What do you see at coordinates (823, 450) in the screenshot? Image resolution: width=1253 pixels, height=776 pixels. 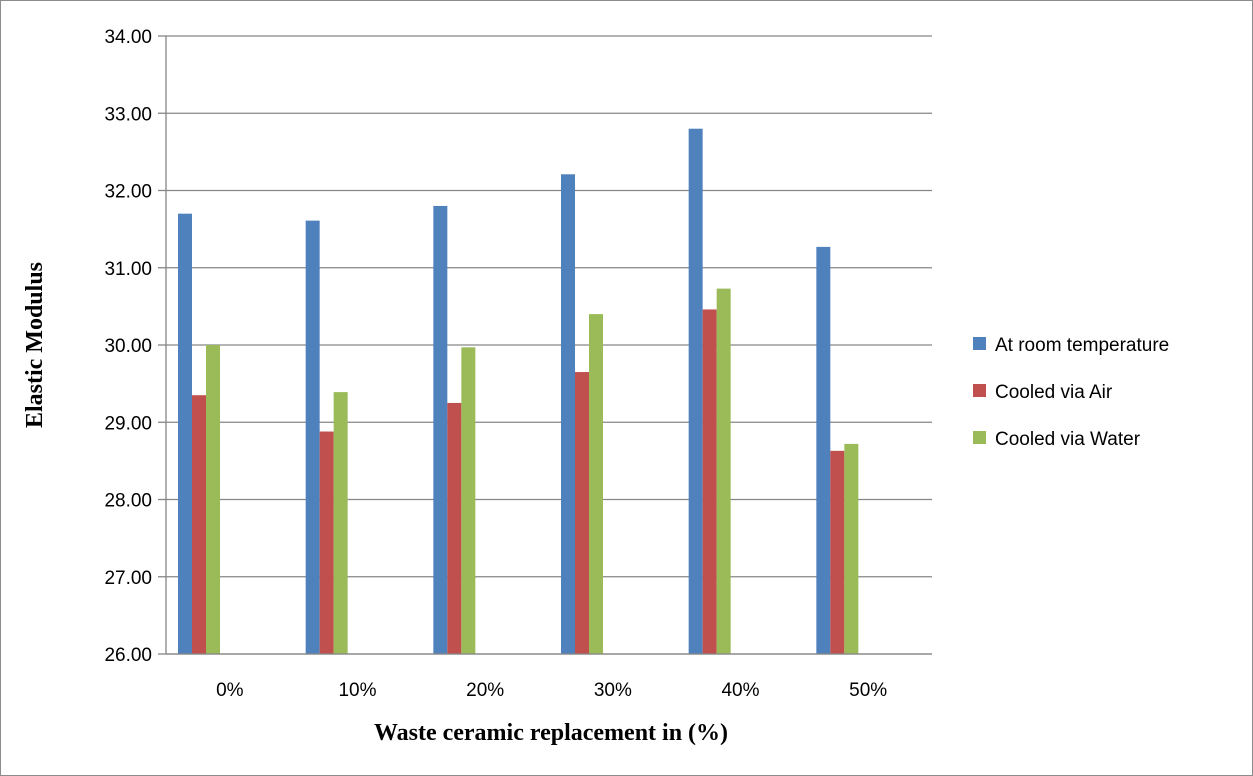 I see `bar-at-room-temperature-50pct` at bounding box center [823, 450].